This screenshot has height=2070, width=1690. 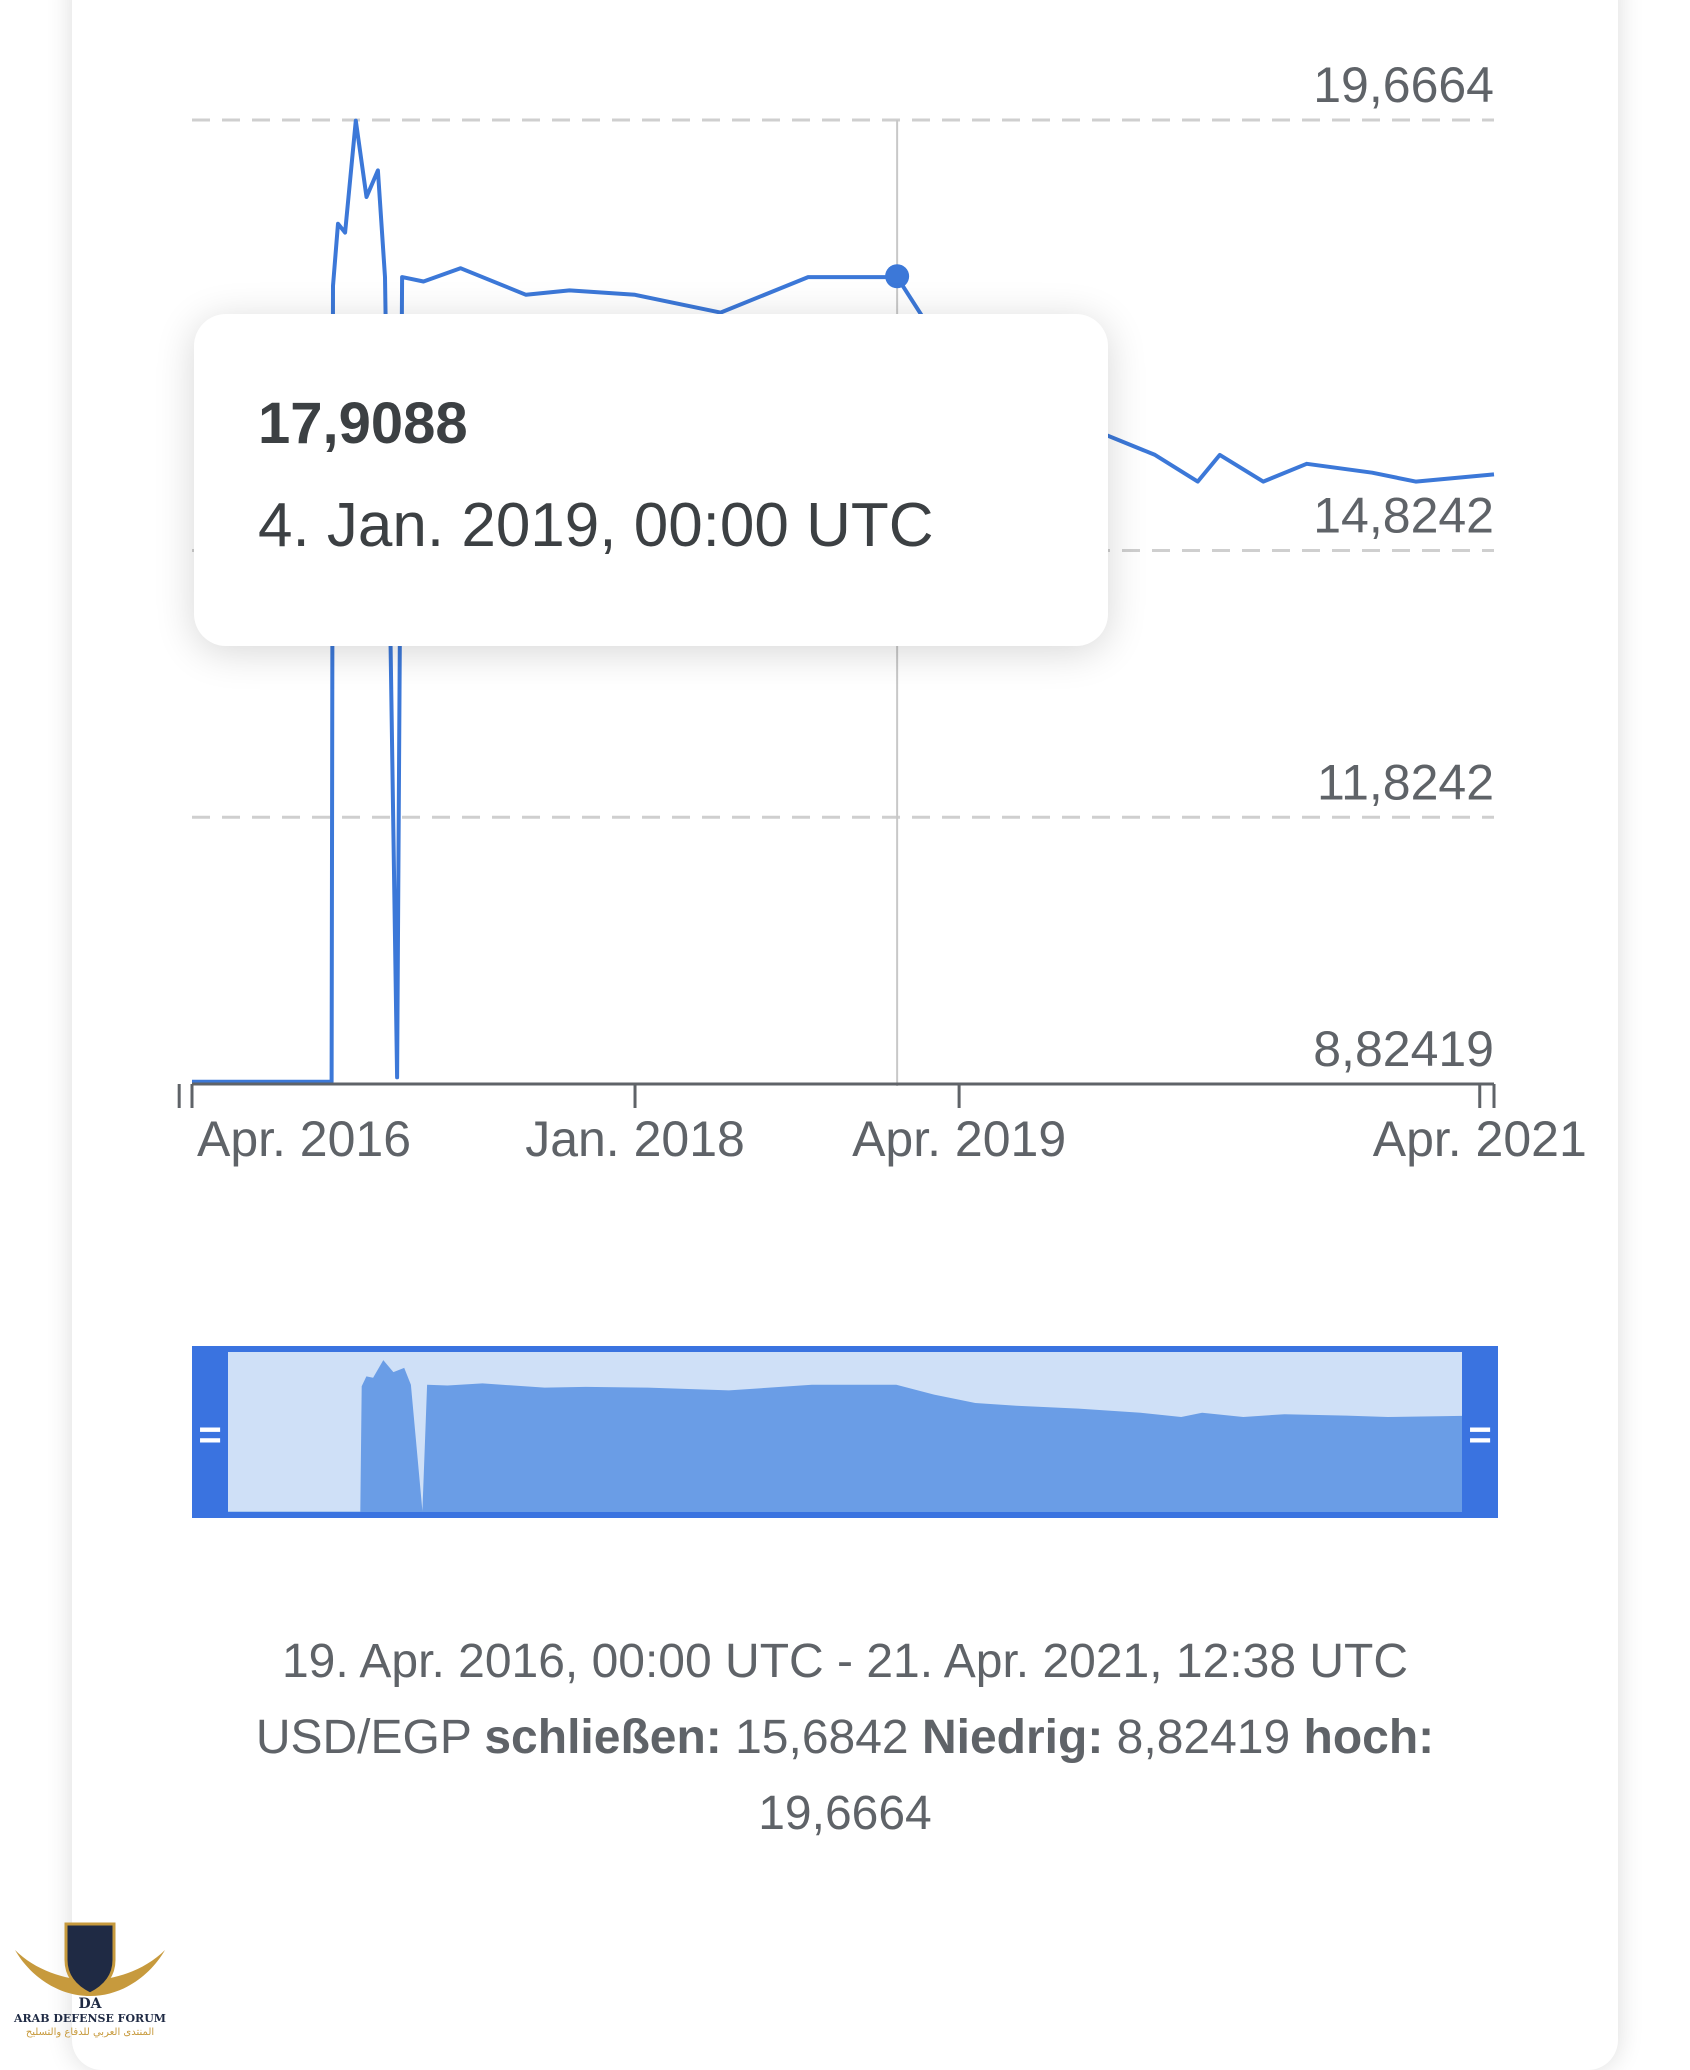 What do you see at coordinates (1403, 567) in the screenshot?
I see `y-axis-labels: 19,6664 14,8242 11,8242 8,82419` at bounding box center [1403, 567].